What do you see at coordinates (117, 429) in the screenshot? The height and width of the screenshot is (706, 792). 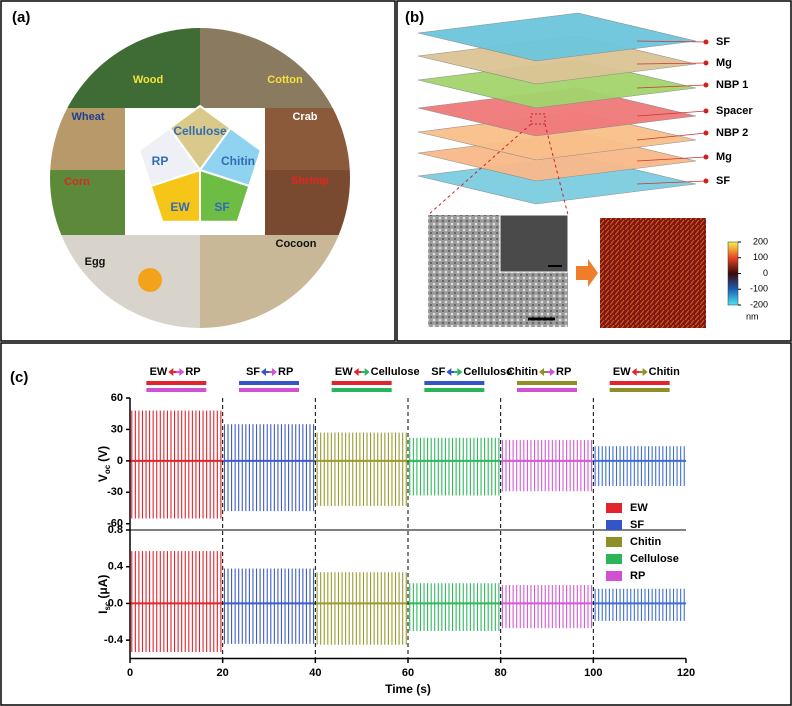 I see `y-tick-label: 30` at bounding box center [117, 429].